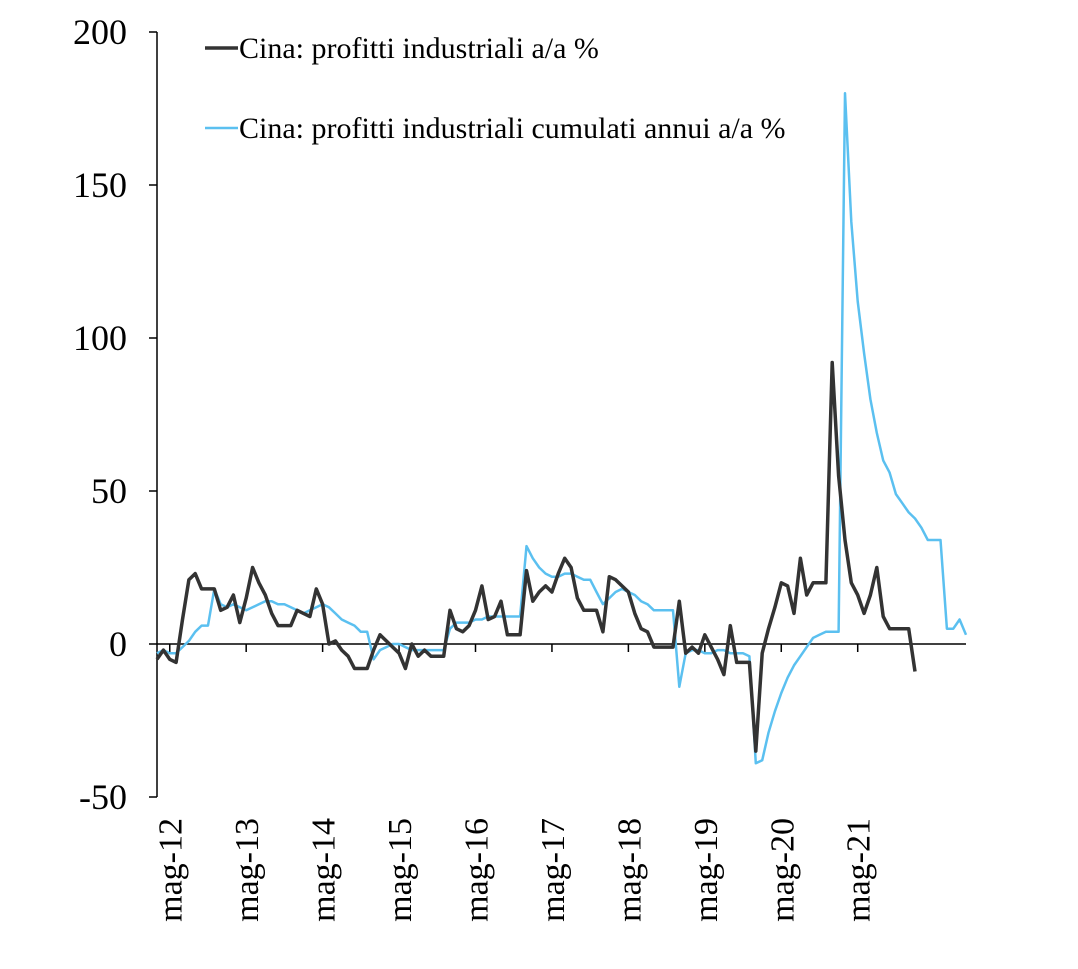 This screenshot has height=969, width=1078. What do you see at coordinates (419, 48) in the screenshot?
I see `legend-label: Cina: profitti industriali a/a %` at bounding box center [419, 48].